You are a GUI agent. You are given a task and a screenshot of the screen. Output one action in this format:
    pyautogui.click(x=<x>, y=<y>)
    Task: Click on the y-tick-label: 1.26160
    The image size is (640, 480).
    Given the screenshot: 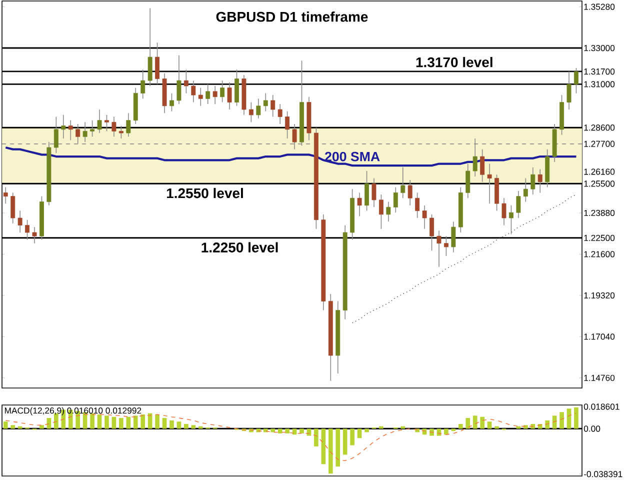 What is the action you would take?
    pyautogui.click(x=599, y=171)
    